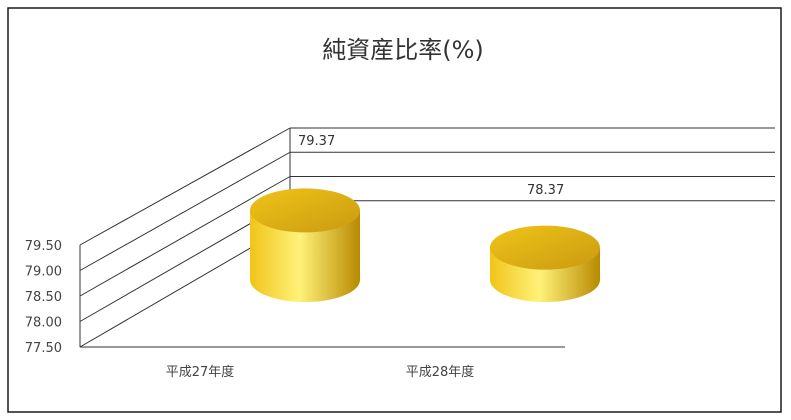 Image resolution: width=791 pixels, height=420 pixels. Describe the element at coordinates (425, 245) in the screenshot. I see `bars` at that location.